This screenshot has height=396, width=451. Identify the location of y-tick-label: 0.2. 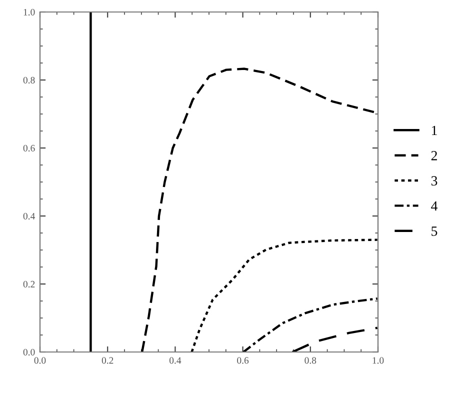
(29, 284).